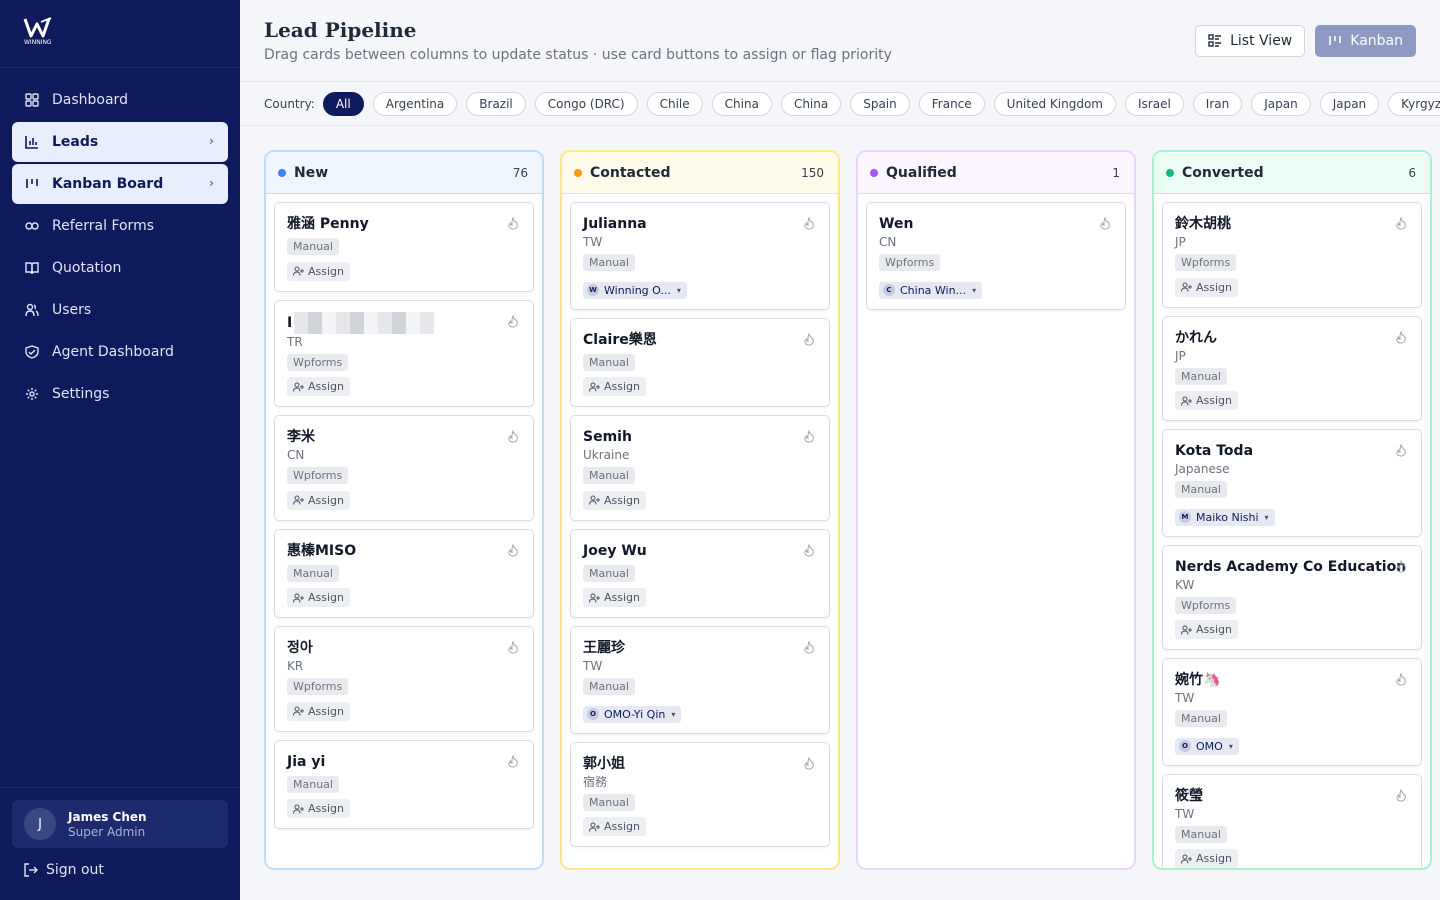 The image size is (1440, 900). Describe the element at coordinates (496, 103) in the screenshot. I see `country-chip: Brazil` at that location.